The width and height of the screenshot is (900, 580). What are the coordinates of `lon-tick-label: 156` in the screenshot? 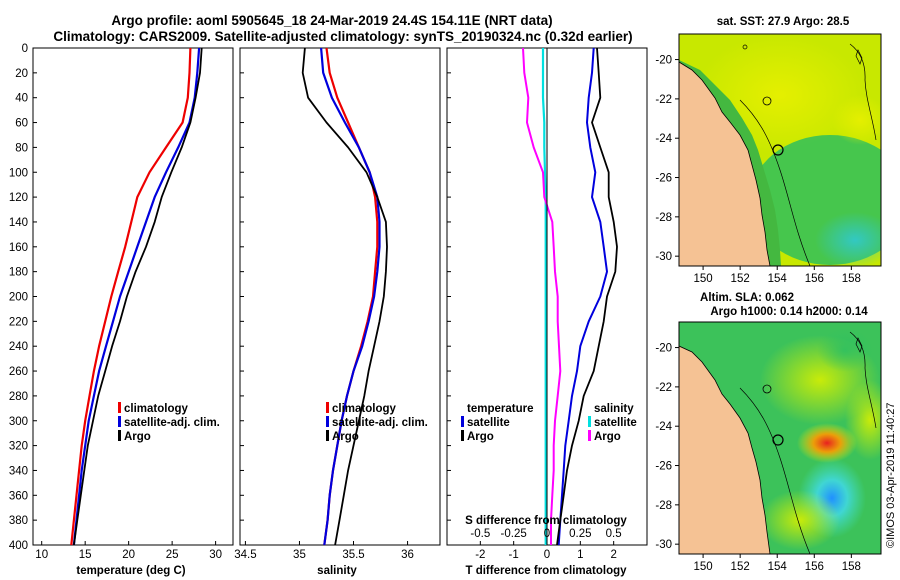 It's located at (814, 279).